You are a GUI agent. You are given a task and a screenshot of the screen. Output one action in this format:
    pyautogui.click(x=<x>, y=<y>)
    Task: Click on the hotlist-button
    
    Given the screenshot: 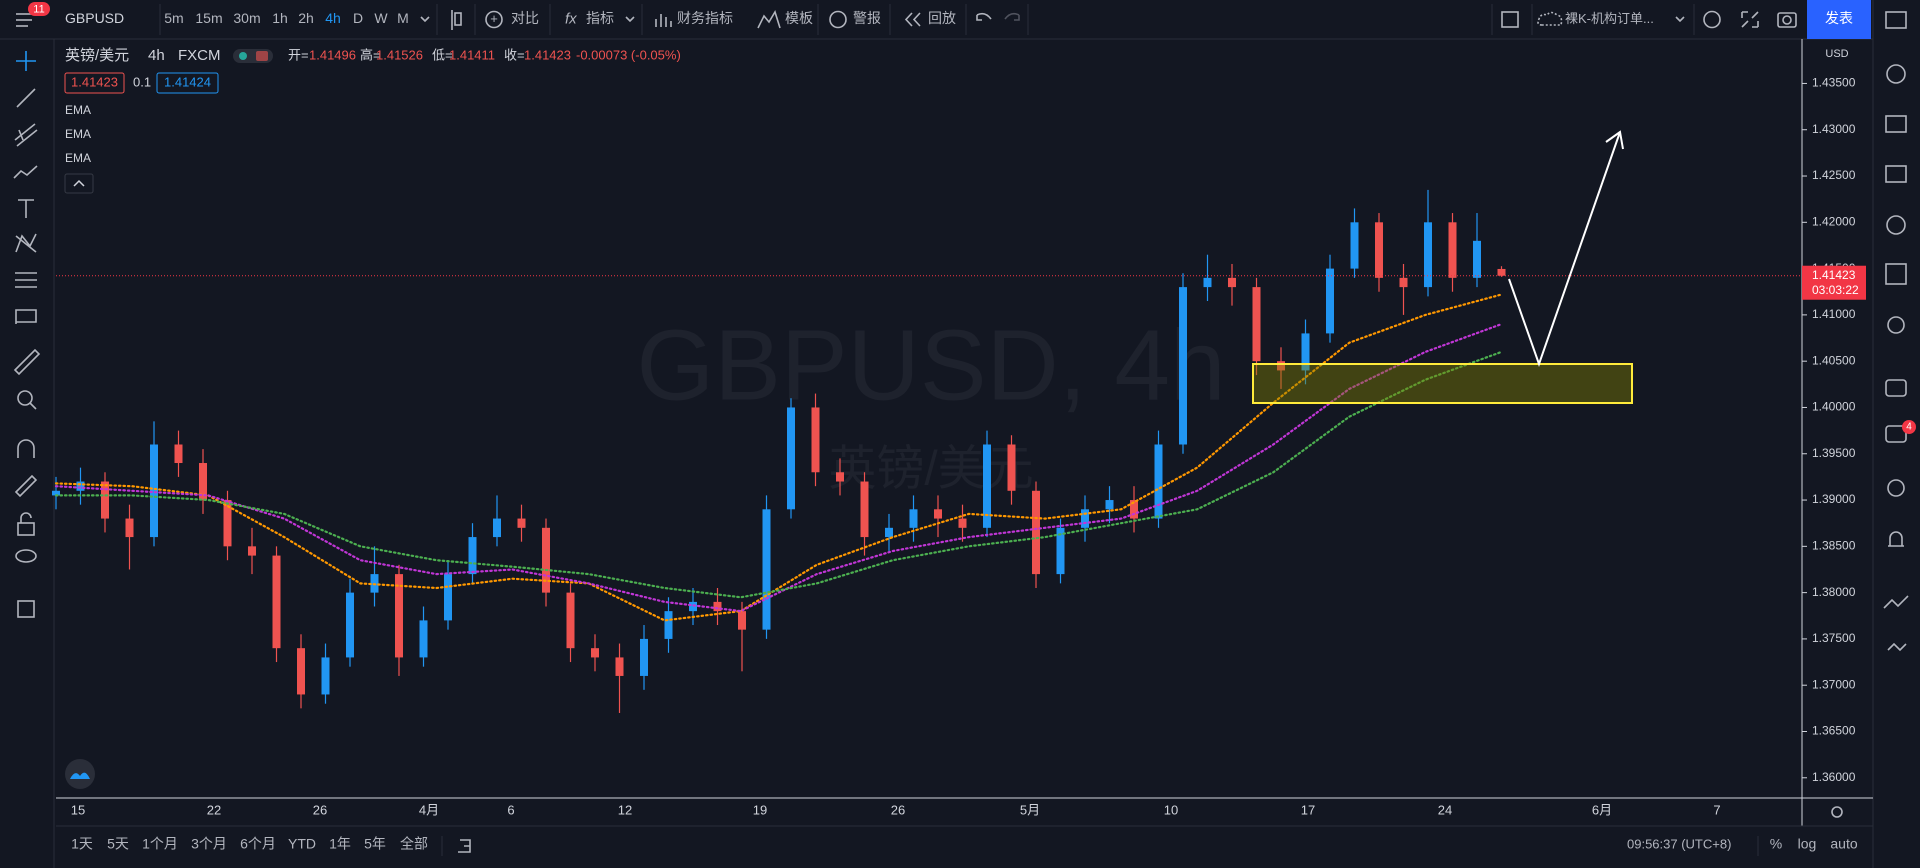 What is the action you would take?
    pyautogui.click(x=1896, y=225)
    